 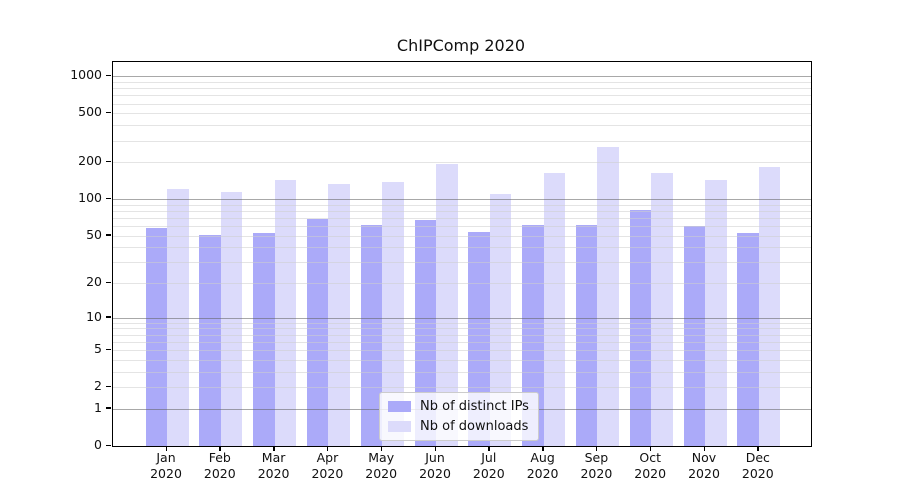 I want to click on y-tick-label-1: 1, so click(x=98, y=407).